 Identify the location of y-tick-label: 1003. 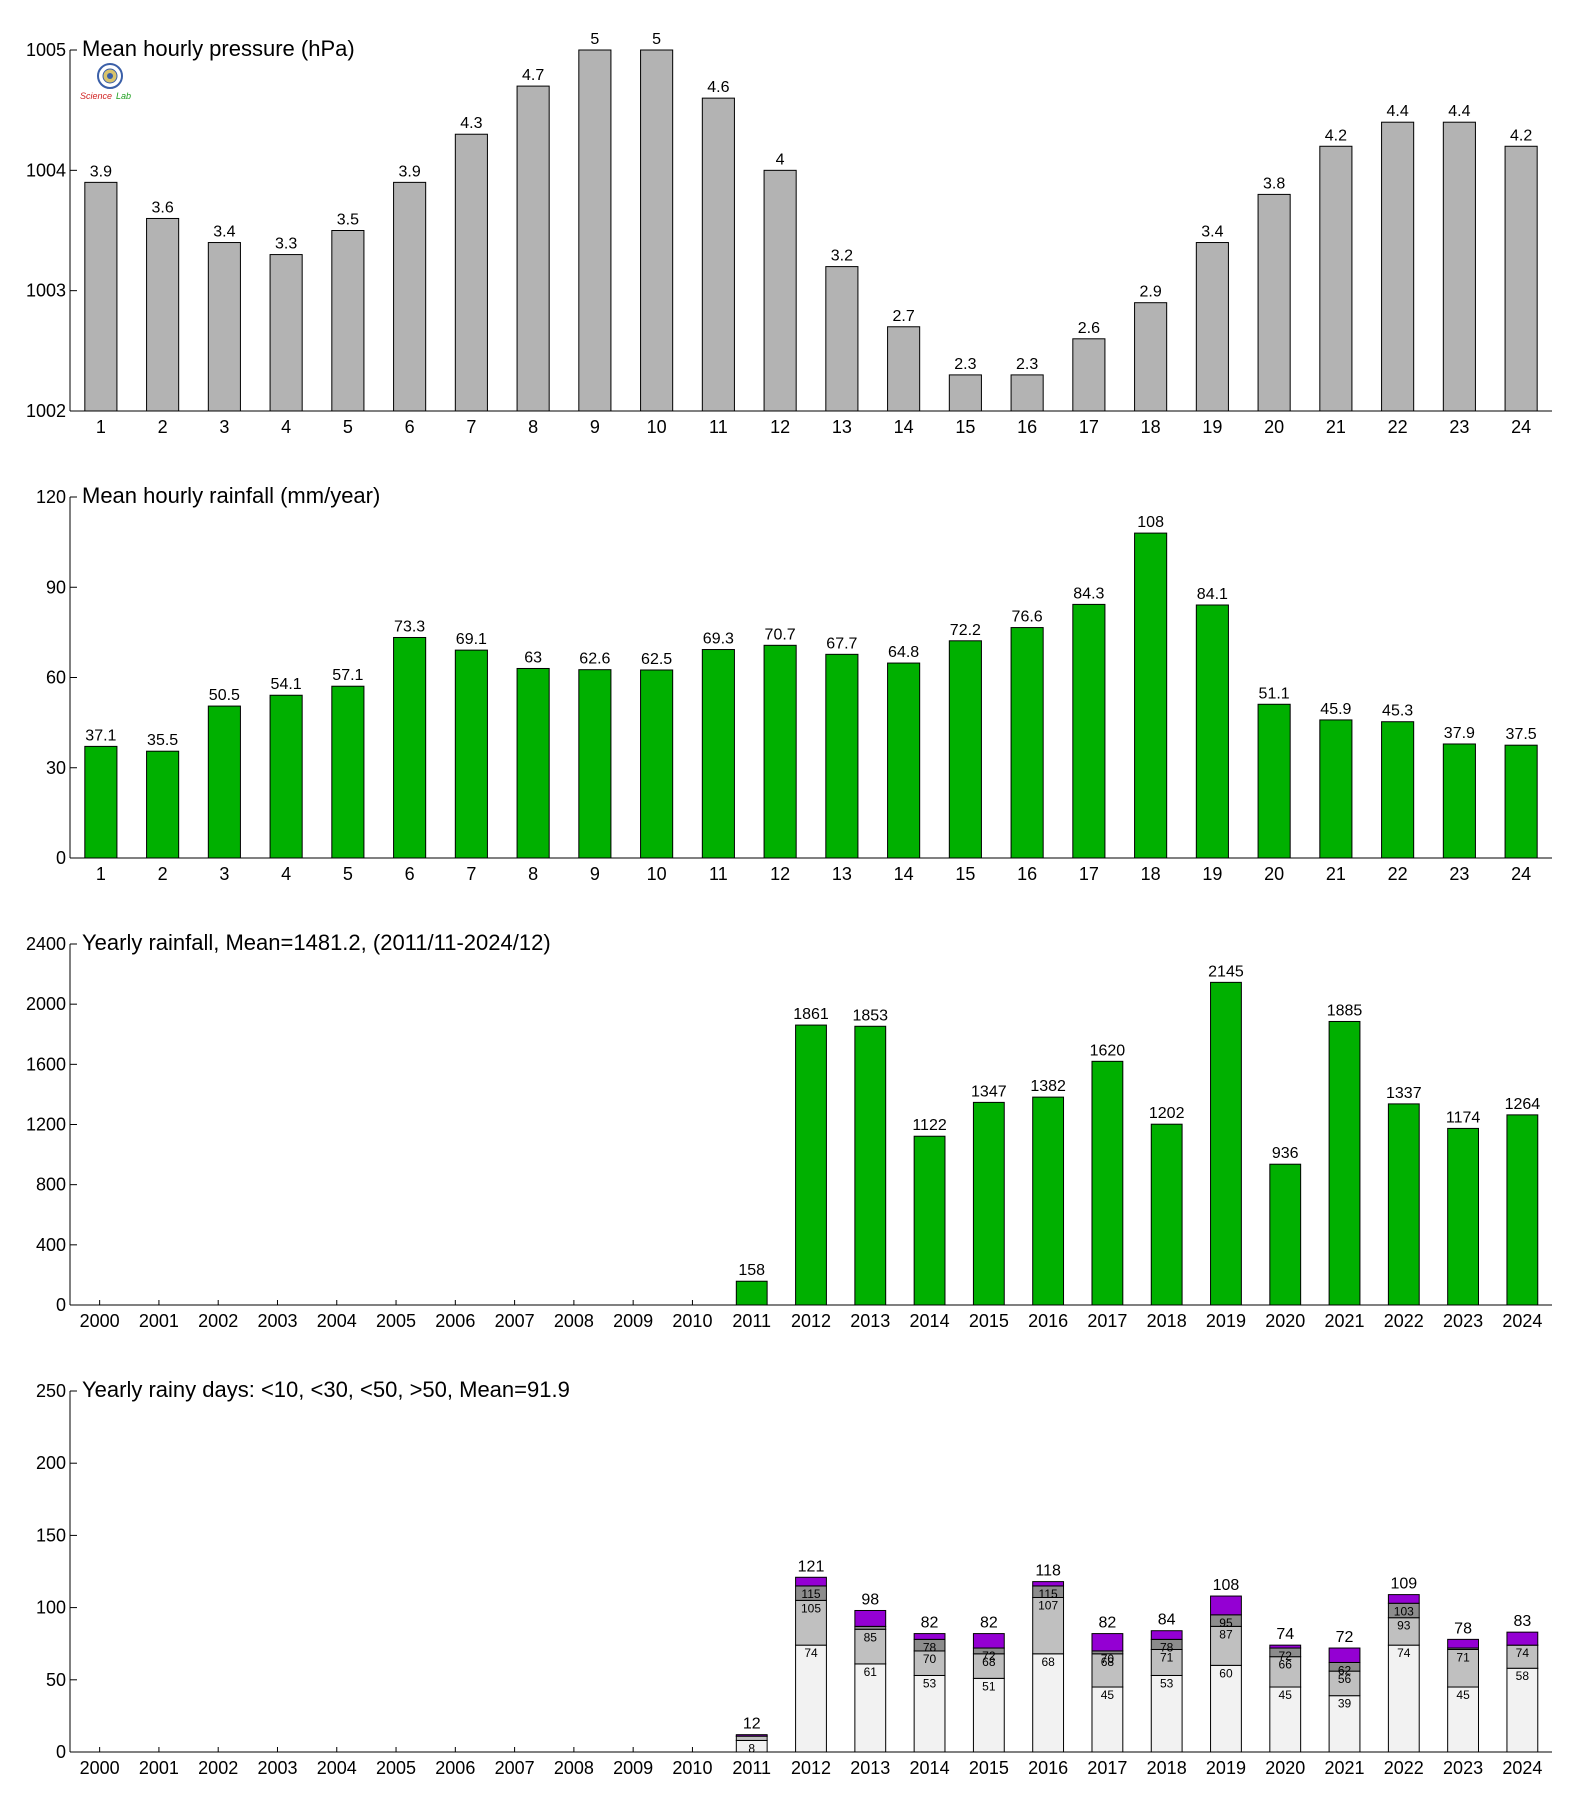
(46, 291).